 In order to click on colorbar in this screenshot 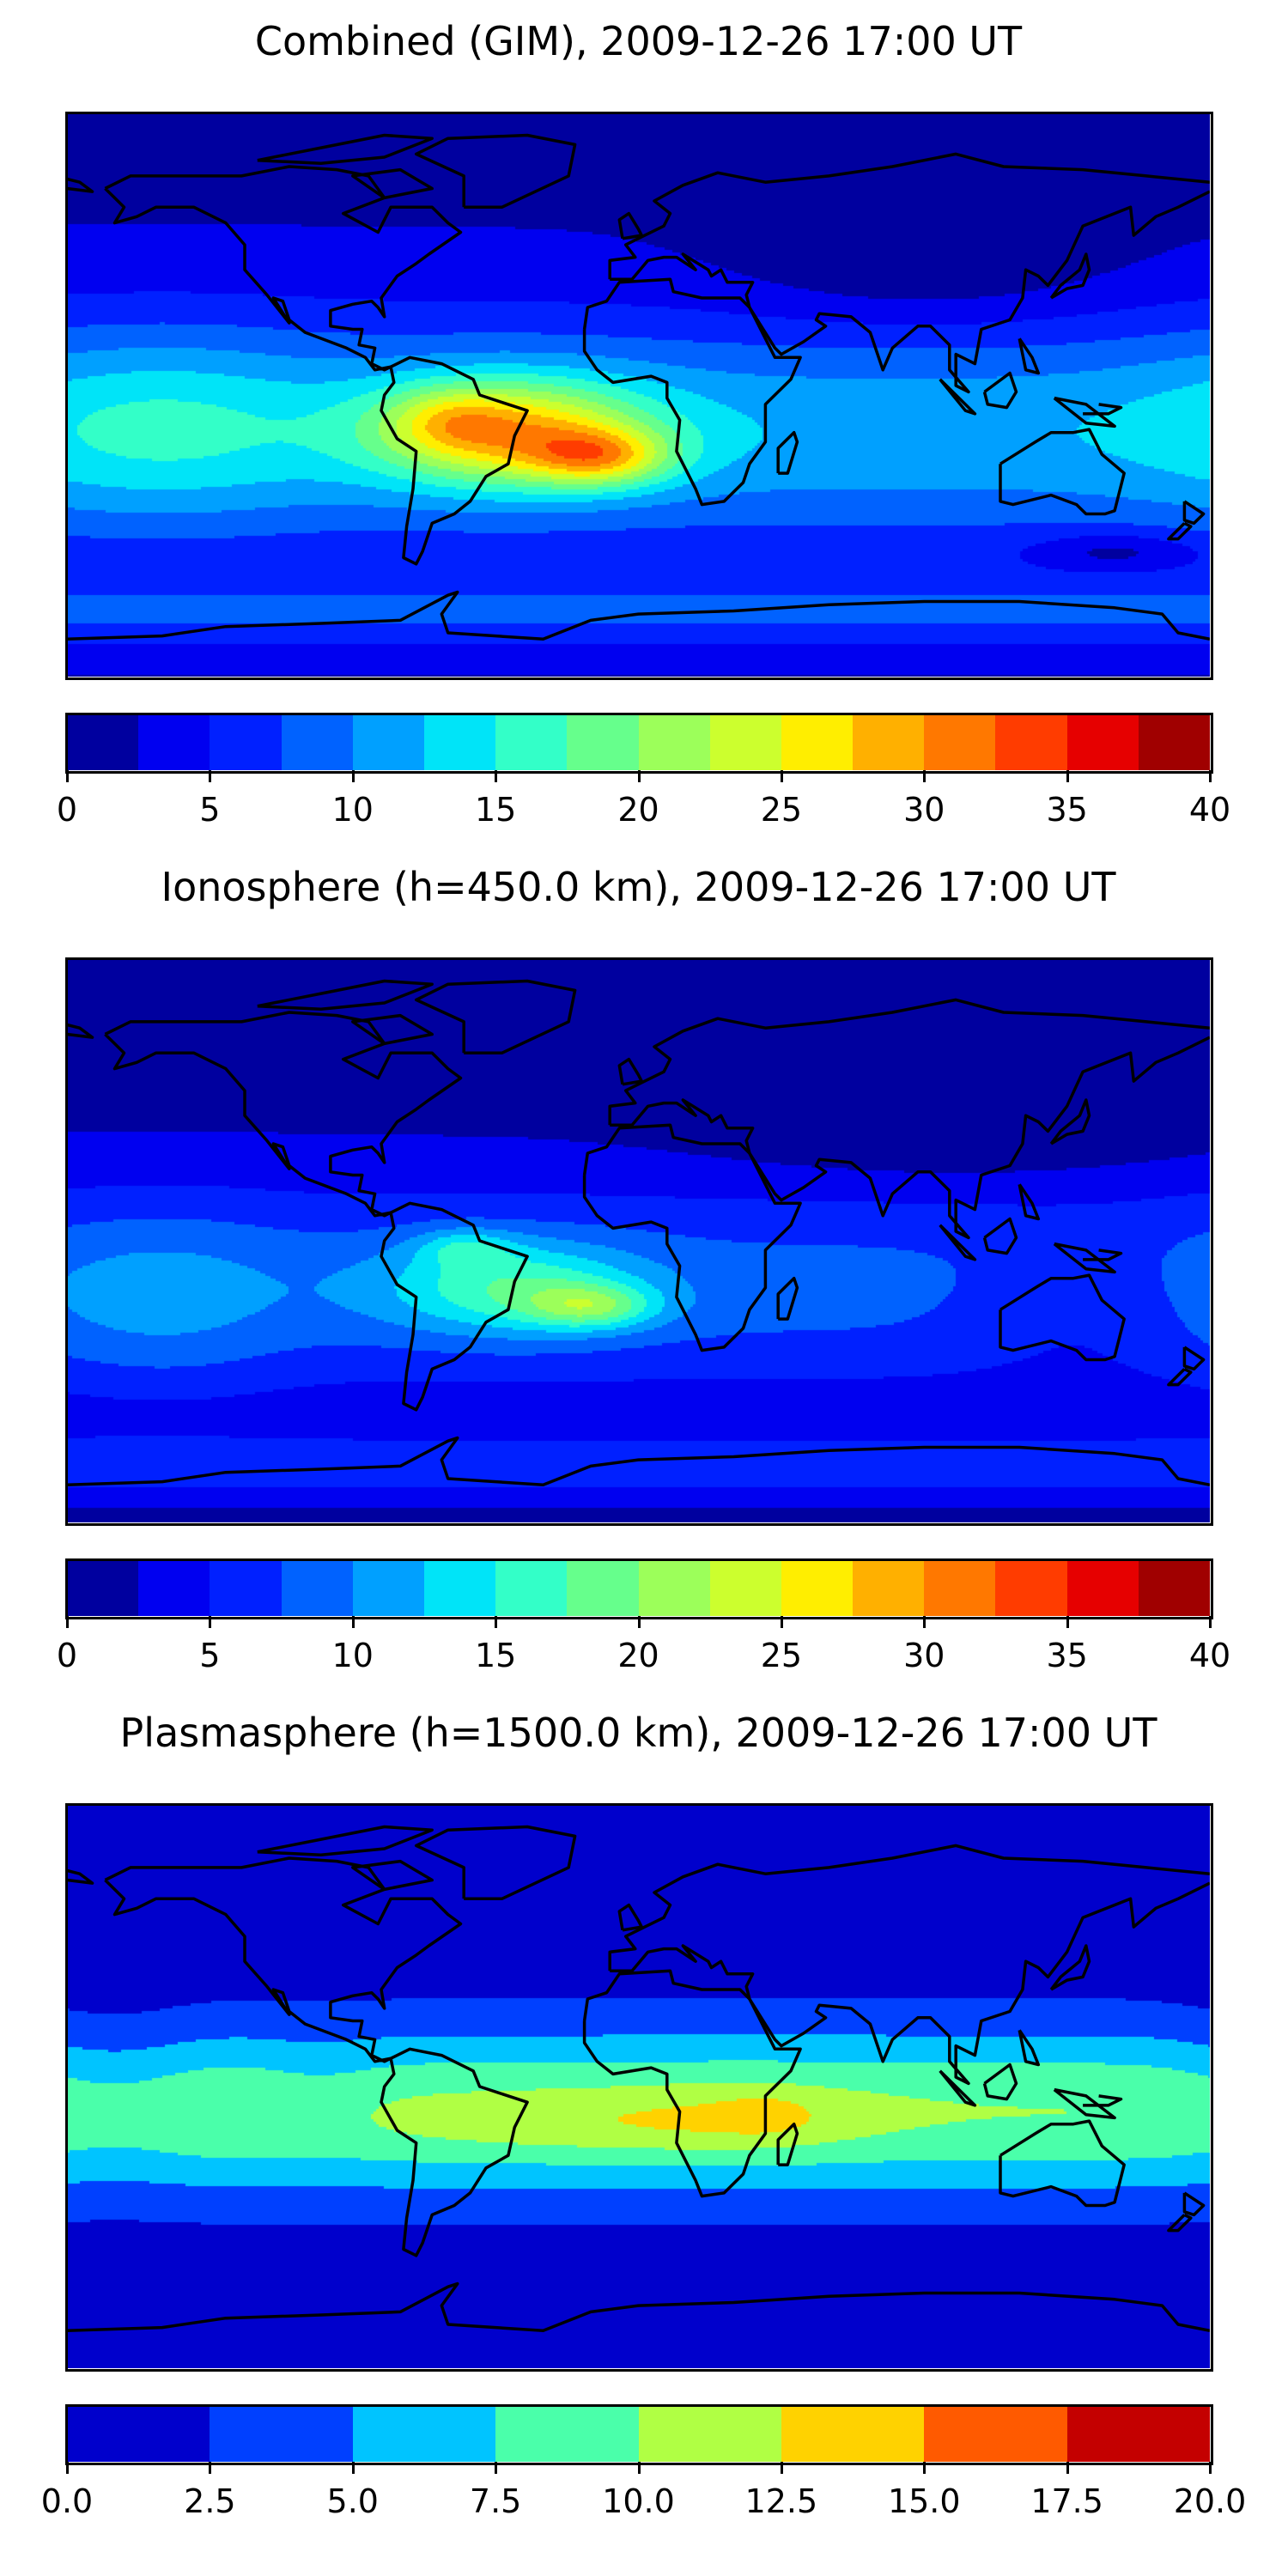, I will do `click(638, 742)`.